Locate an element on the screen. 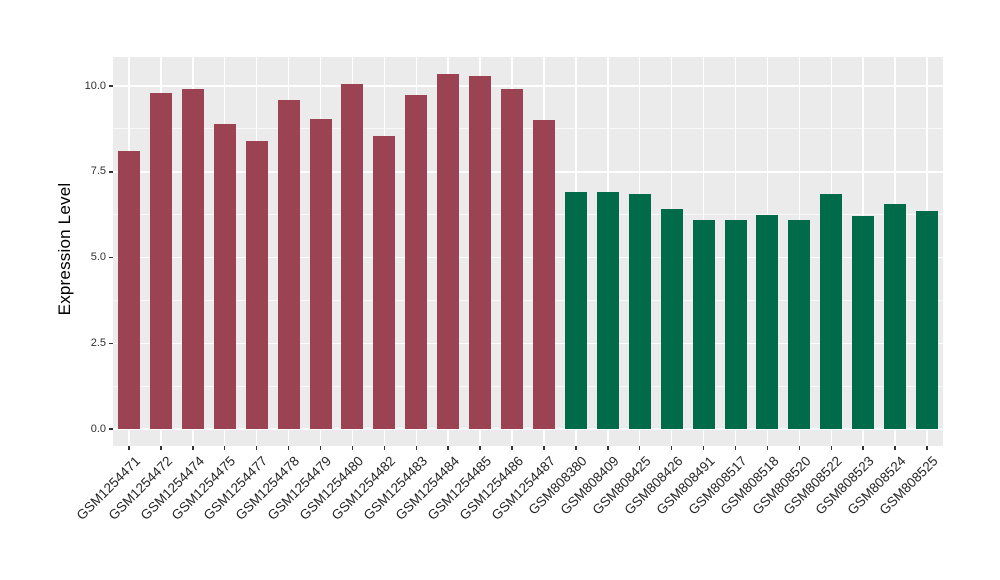 The image size is (1000, 580). bar-GSM808525 is located at coordinates (927, 320).